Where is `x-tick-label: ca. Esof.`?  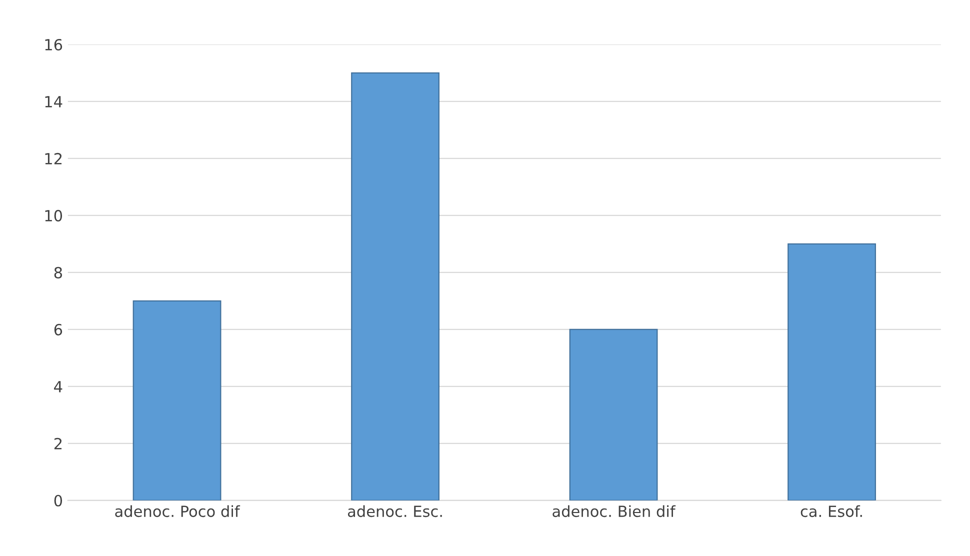
x-tick-label: ca. Esof. is located at coordinates (831, 511).